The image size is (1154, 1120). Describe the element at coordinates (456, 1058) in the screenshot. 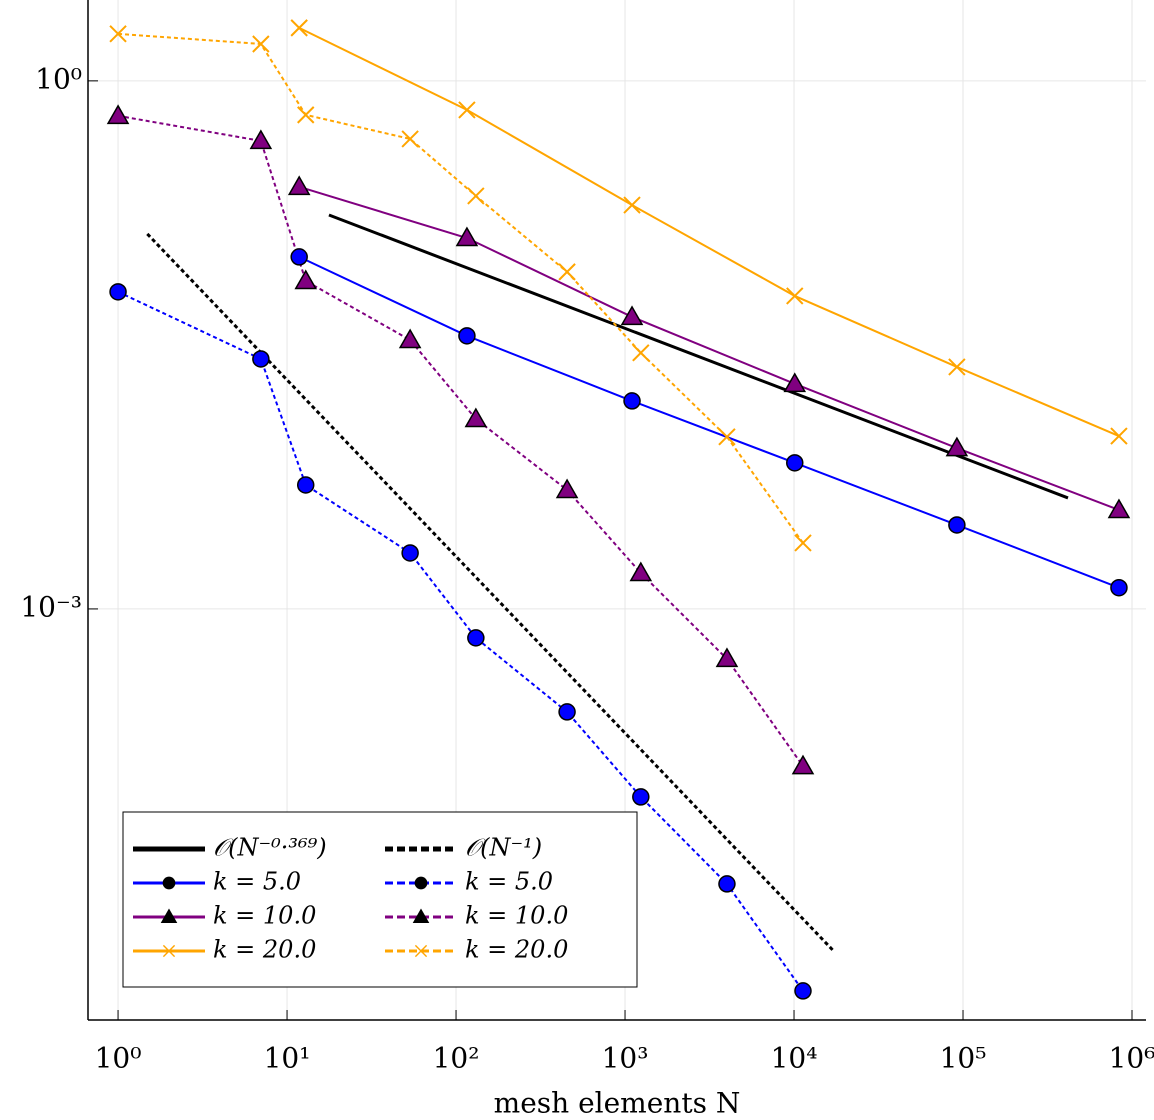

I see `x-tick-label: 10²` at that location.